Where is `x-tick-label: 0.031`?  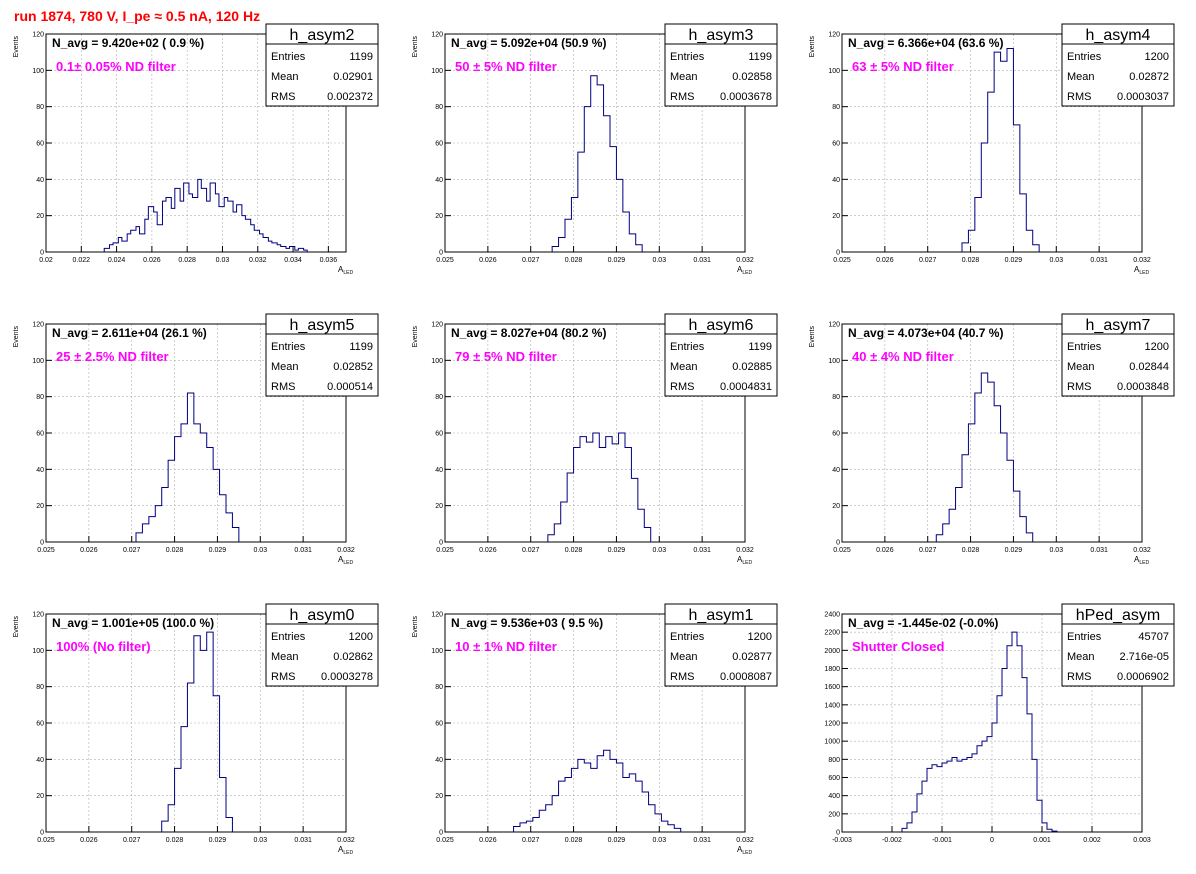 x-tick-label: 0.031 is located at coordinates (1099, 260).